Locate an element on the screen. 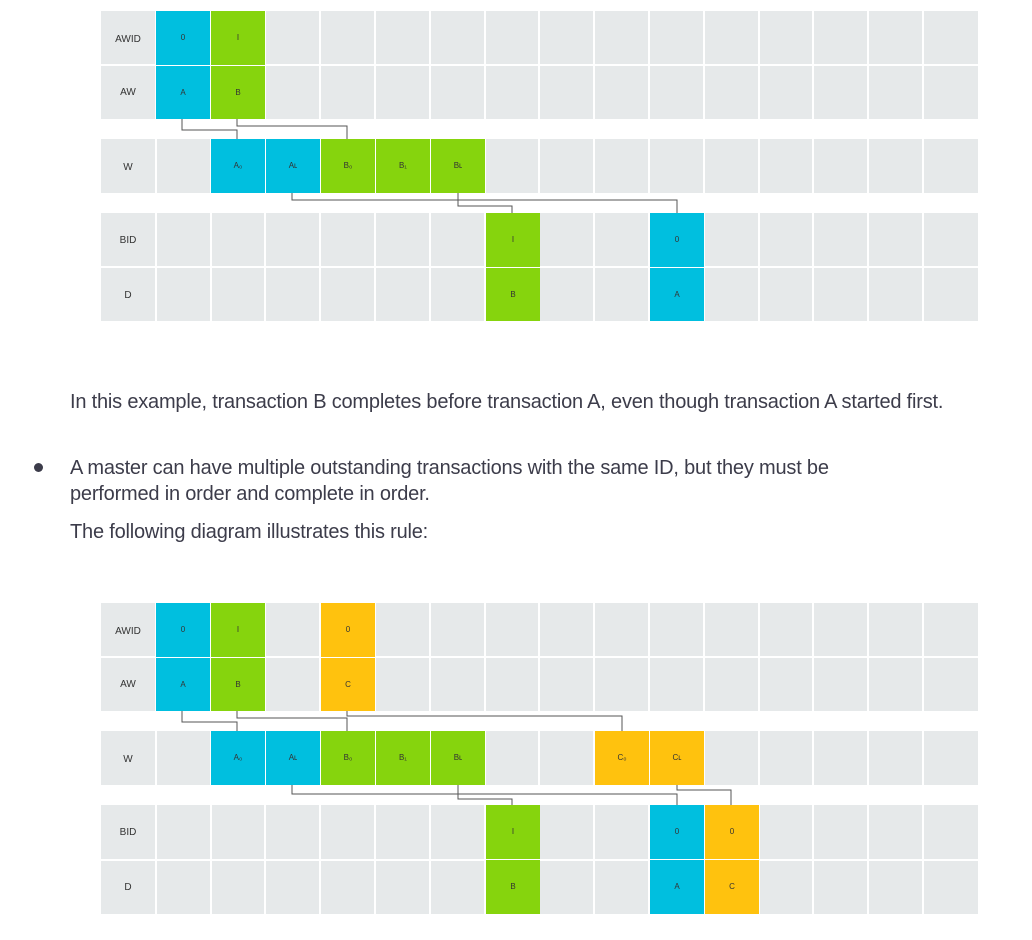  aw-cell-c: C is located at coordinates (348, 684).